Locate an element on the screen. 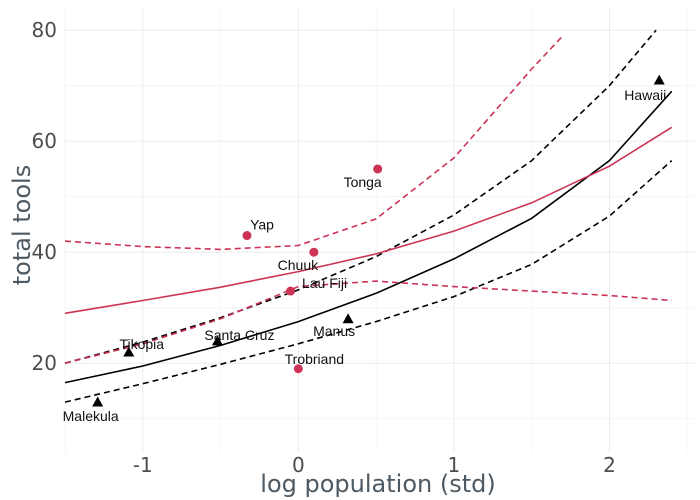 The width and height of the screenshot is (700, 500). y-tick-label: 20 is located at coordinates (44, 363).